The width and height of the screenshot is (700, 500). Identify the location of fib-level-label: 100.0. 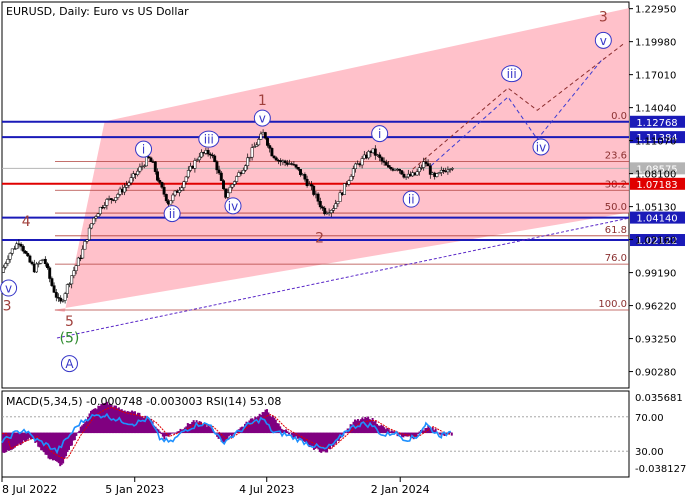
(612, 304).